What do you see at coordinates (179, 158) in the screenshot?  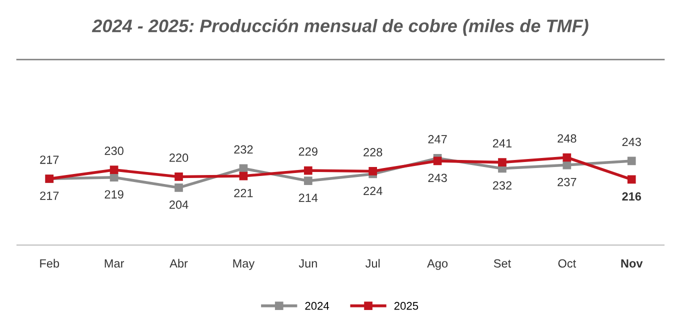 I see `data-label: 220` at bounding box center [179, 158].